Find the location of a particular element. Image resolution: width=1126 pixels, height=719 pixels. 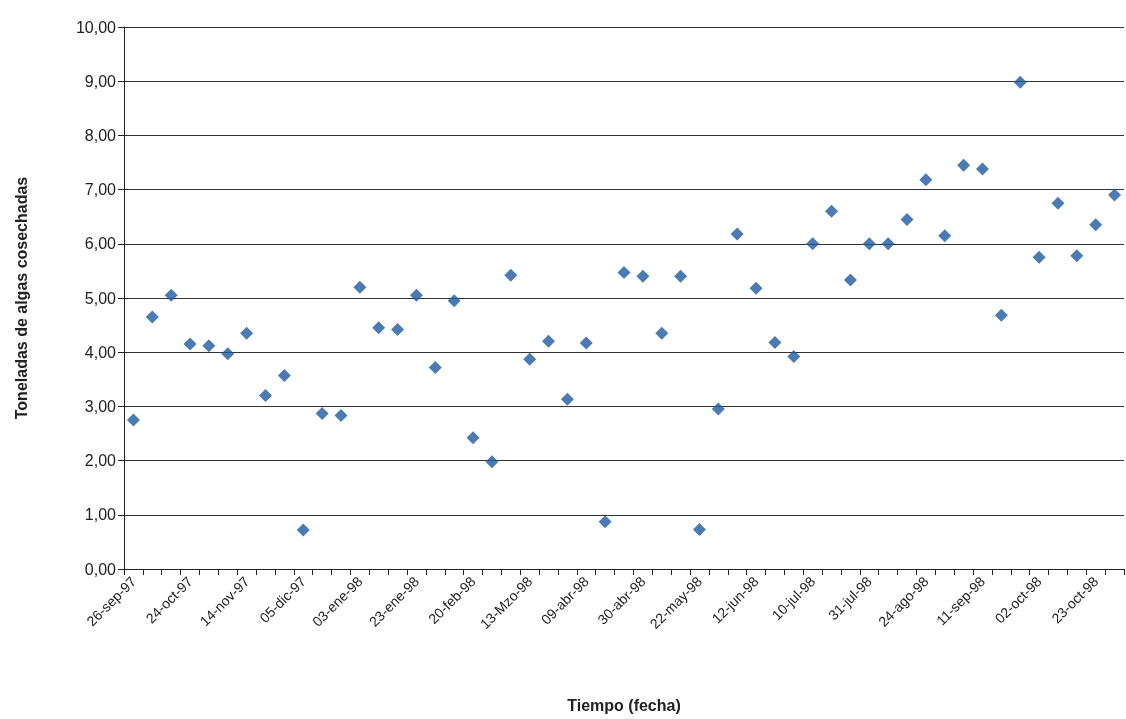

y-tick-label: 1,00 is located at coordinates (100, 515).